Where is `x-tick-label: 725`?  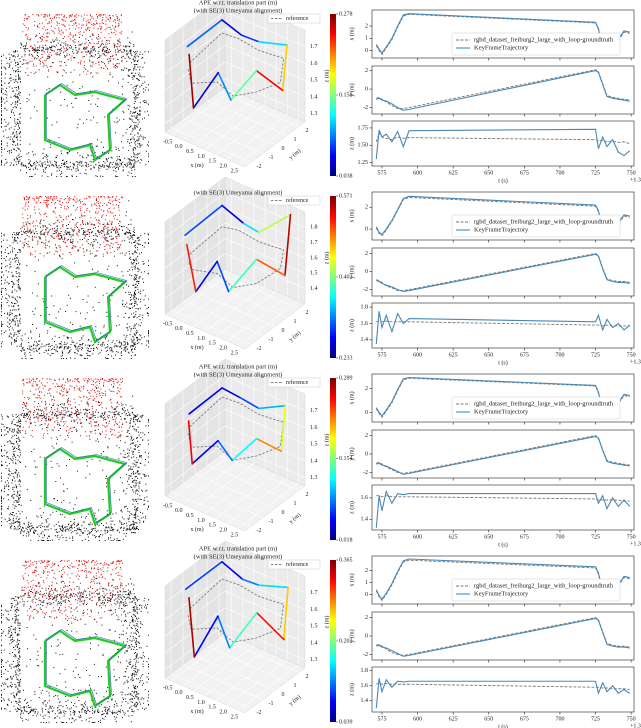
x-tick-label: 725 is located at coordinates (595, 355).